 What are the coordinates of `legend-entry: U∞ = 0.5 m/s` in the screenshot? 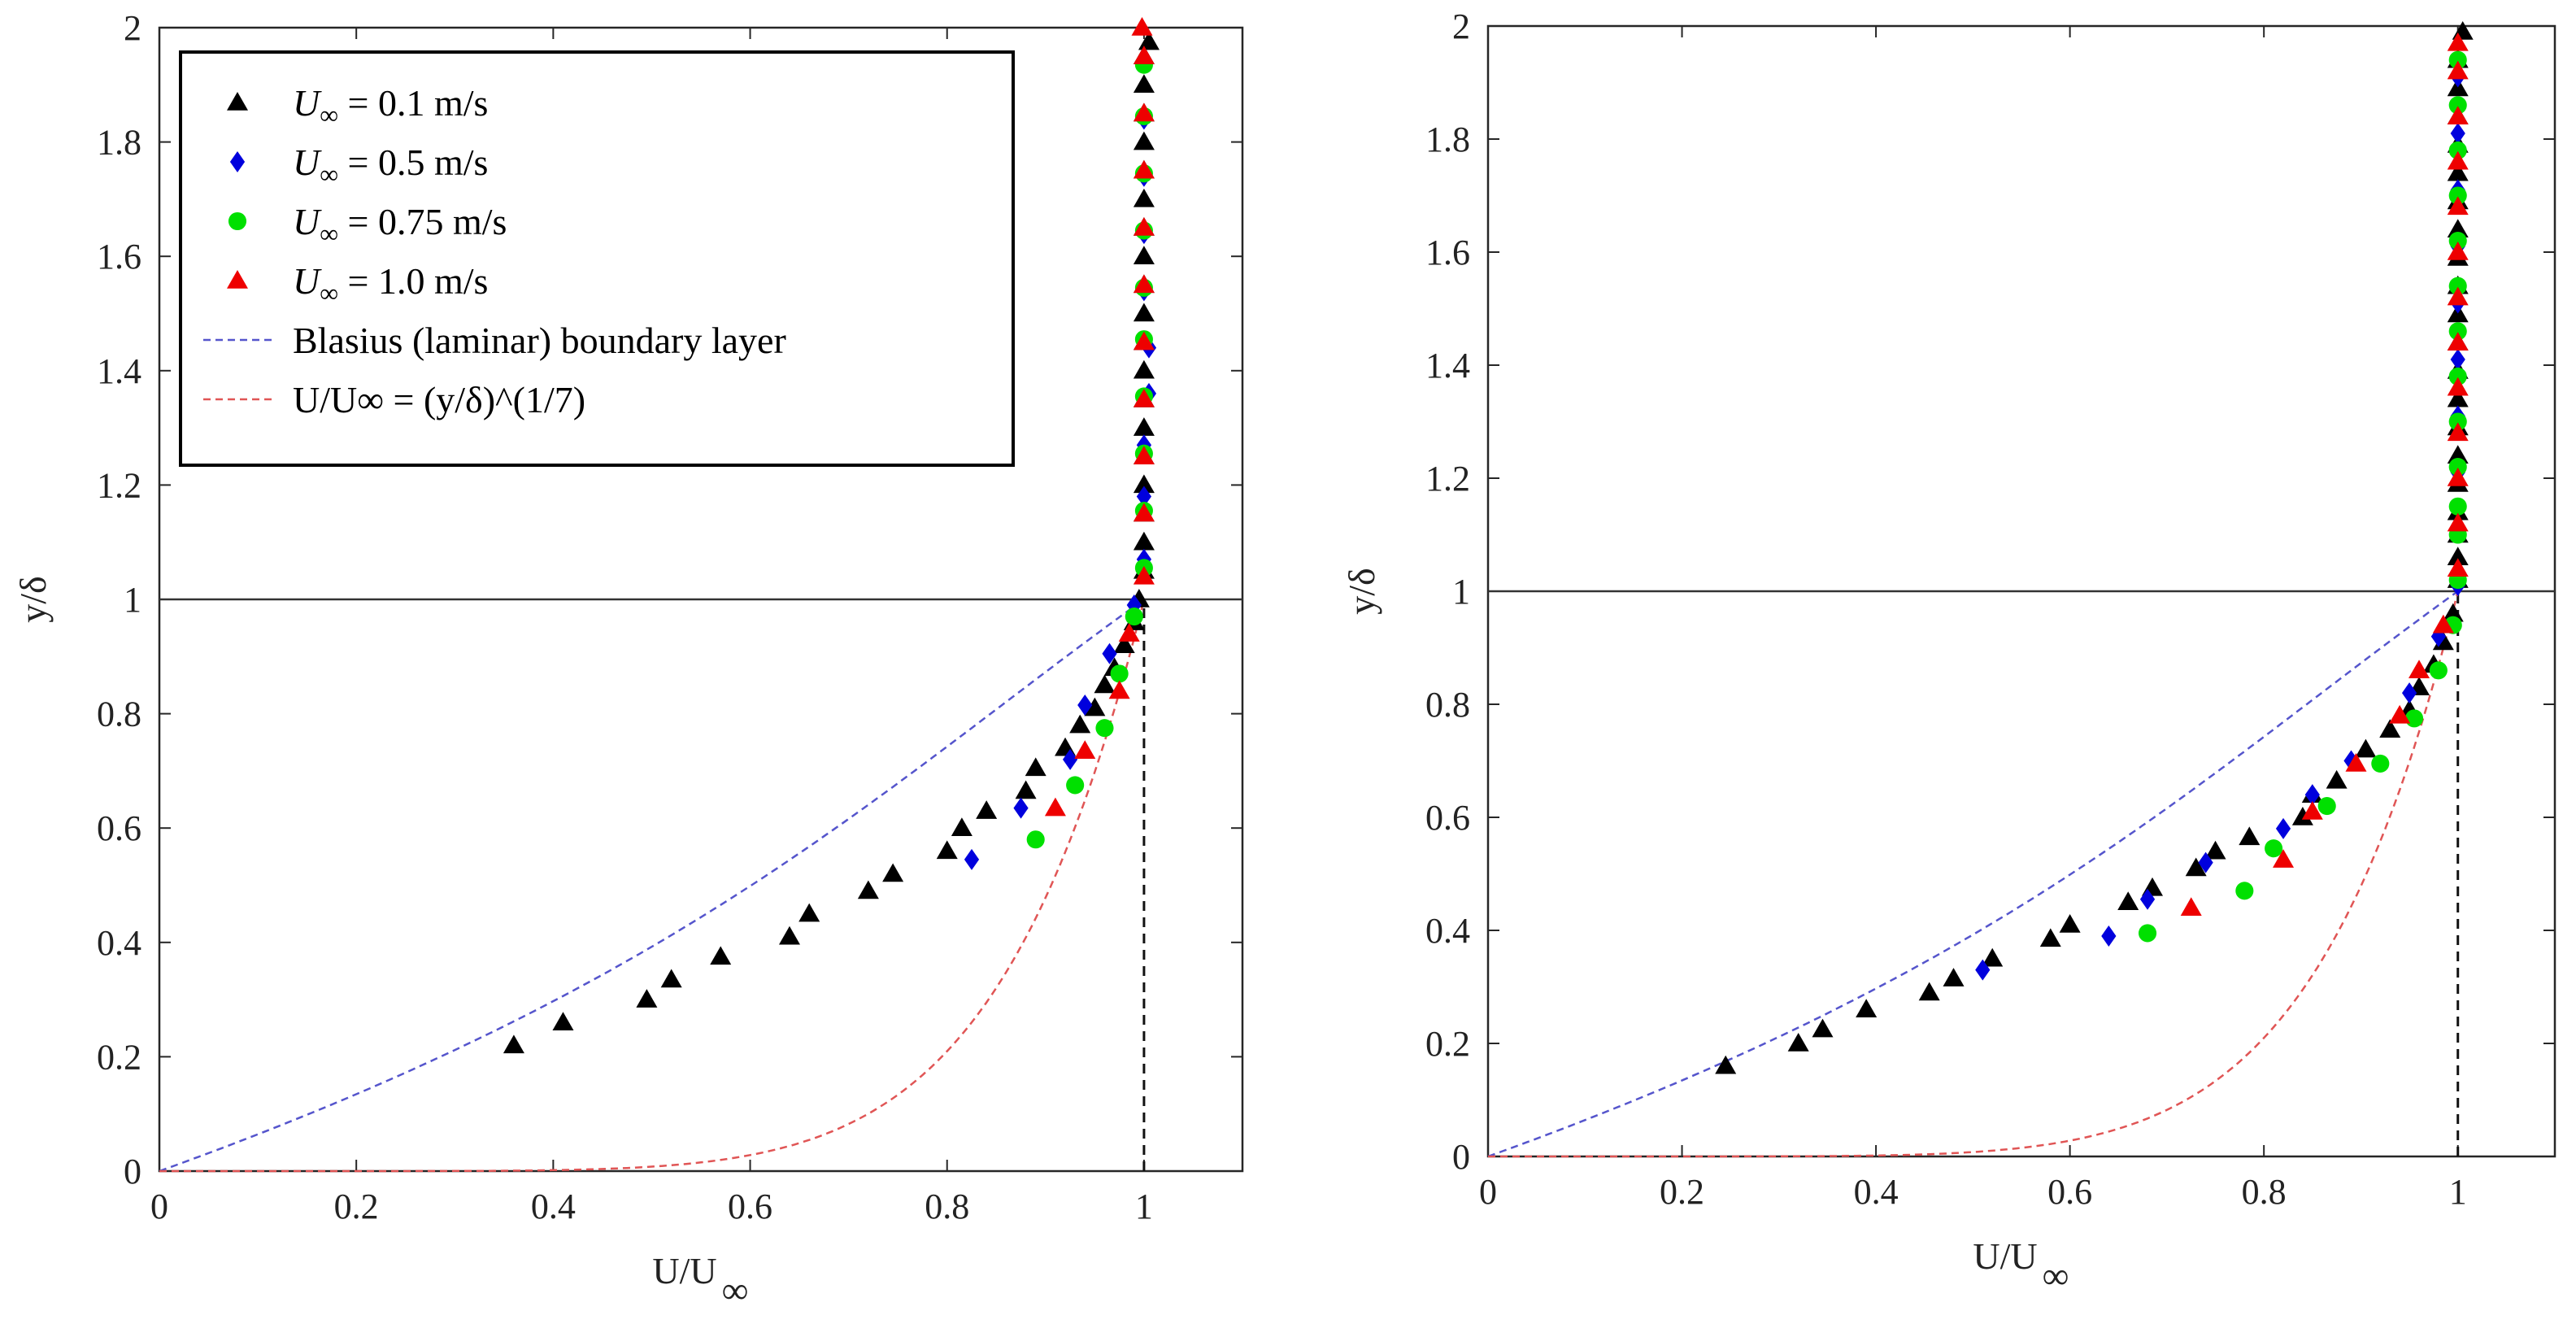 It's located at (359, 165).